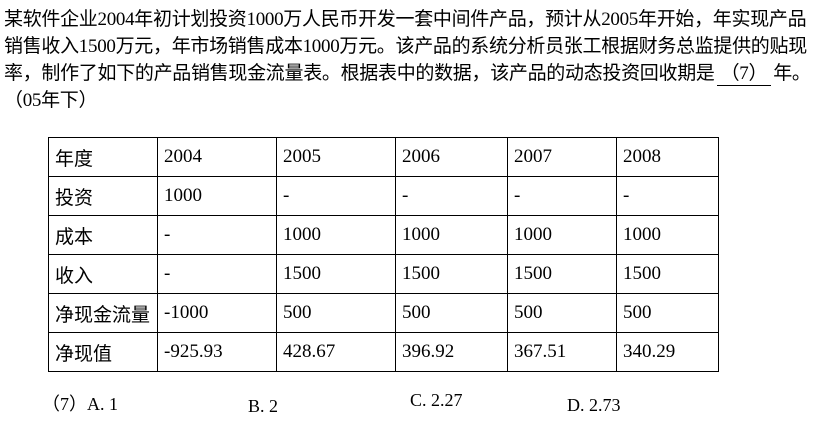 This screenshot has height=425, width=839. I want to click on table-cell: 2006, so click(451, 157).